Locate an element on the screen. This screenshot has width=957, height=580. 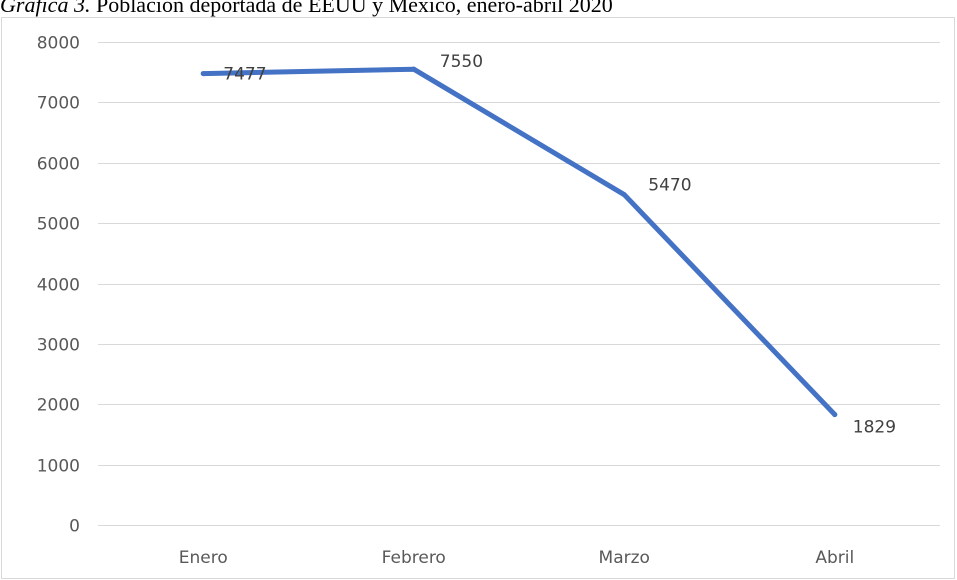
y-tick-label-4000: 4000 is located at coordinates (58, 286).